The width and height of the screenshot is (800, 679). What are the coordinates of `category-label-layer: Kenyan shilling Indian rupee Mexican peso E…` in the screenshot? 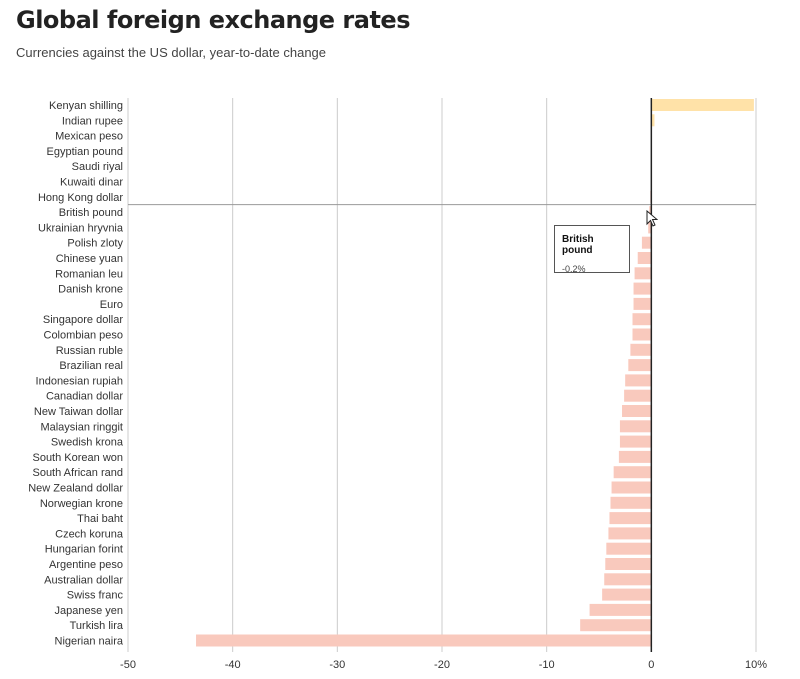 It's located at (76, 374).